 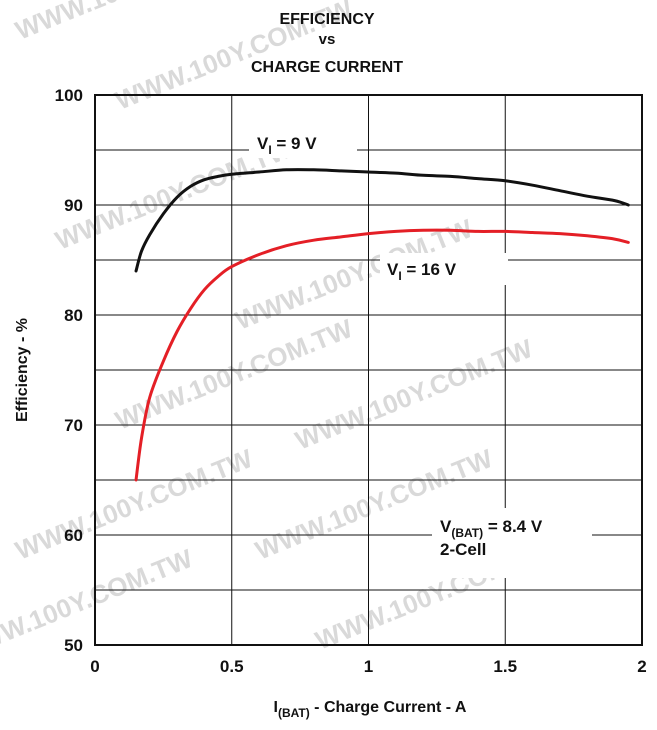 I want to click on x-tick-label: 1, so click(x=368, y=666).